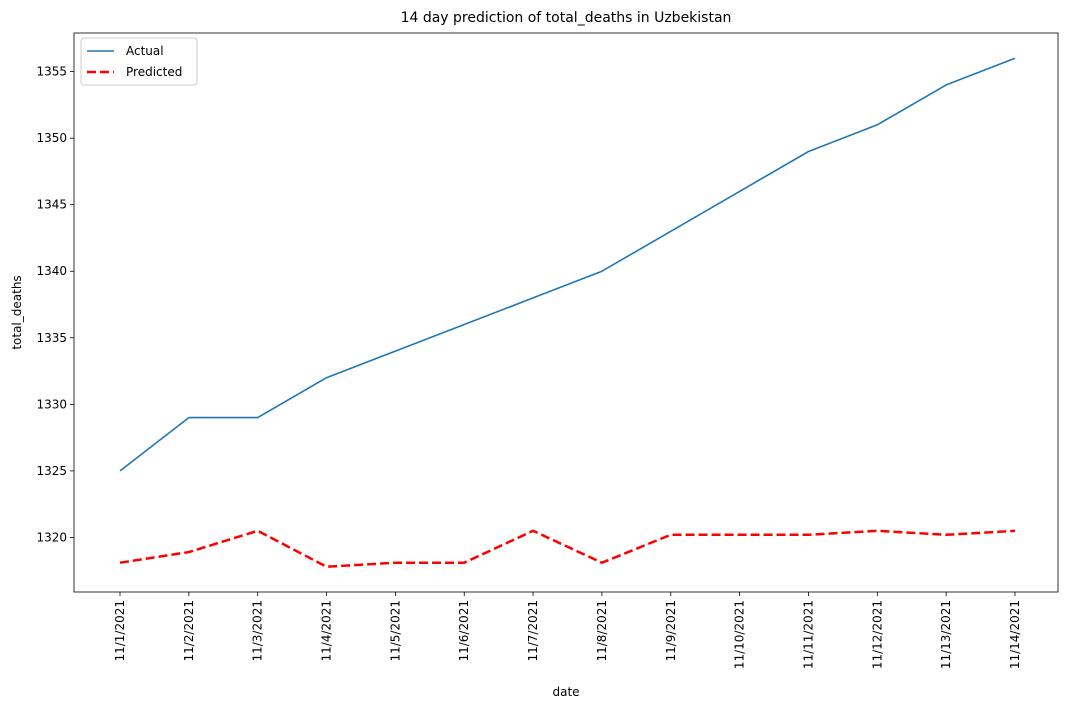 The height and width of the screenshot is (709, 1070). Describe the element at coordinates (17, 312) in the screenshot. I see `y-axis-label: total_deaths` at that location.